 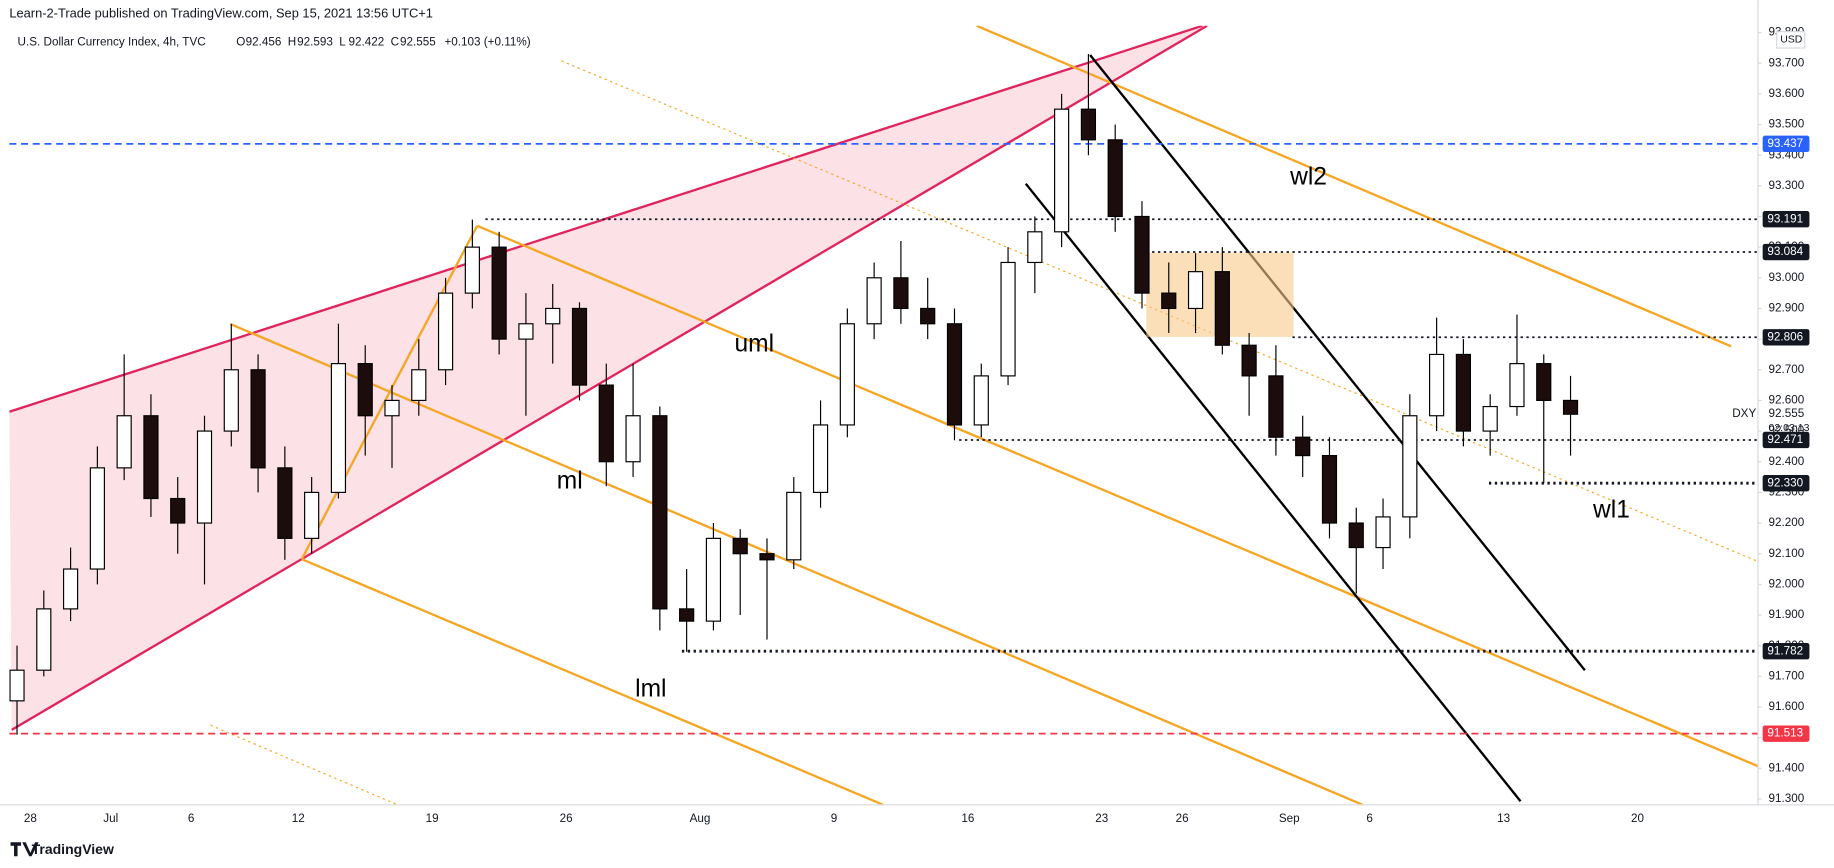 I want to click on x-tick-label: Jul, so click(x=110, y=818).